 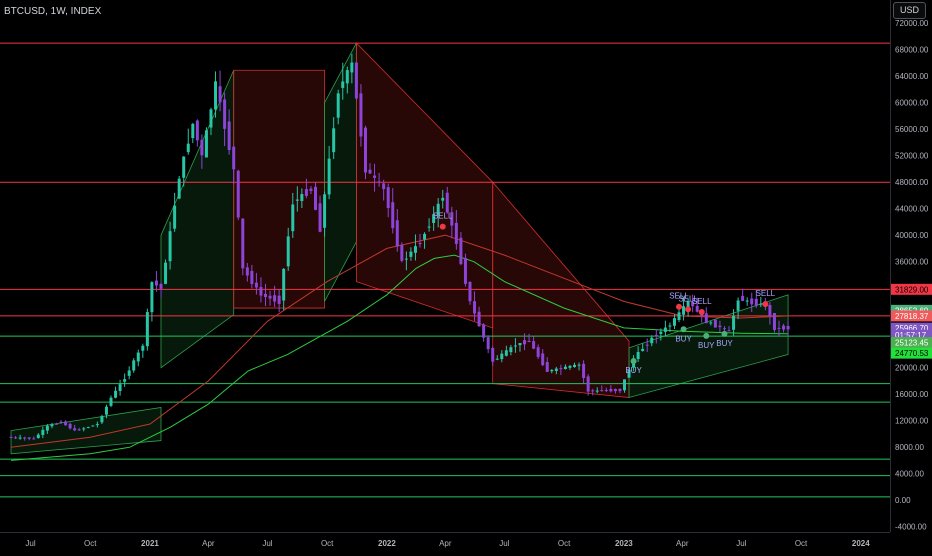 What do you see at coordinates (912, 23) in the screenshot?
I see `price-tick-label: 72000.00` at bounding box center [912, 23].